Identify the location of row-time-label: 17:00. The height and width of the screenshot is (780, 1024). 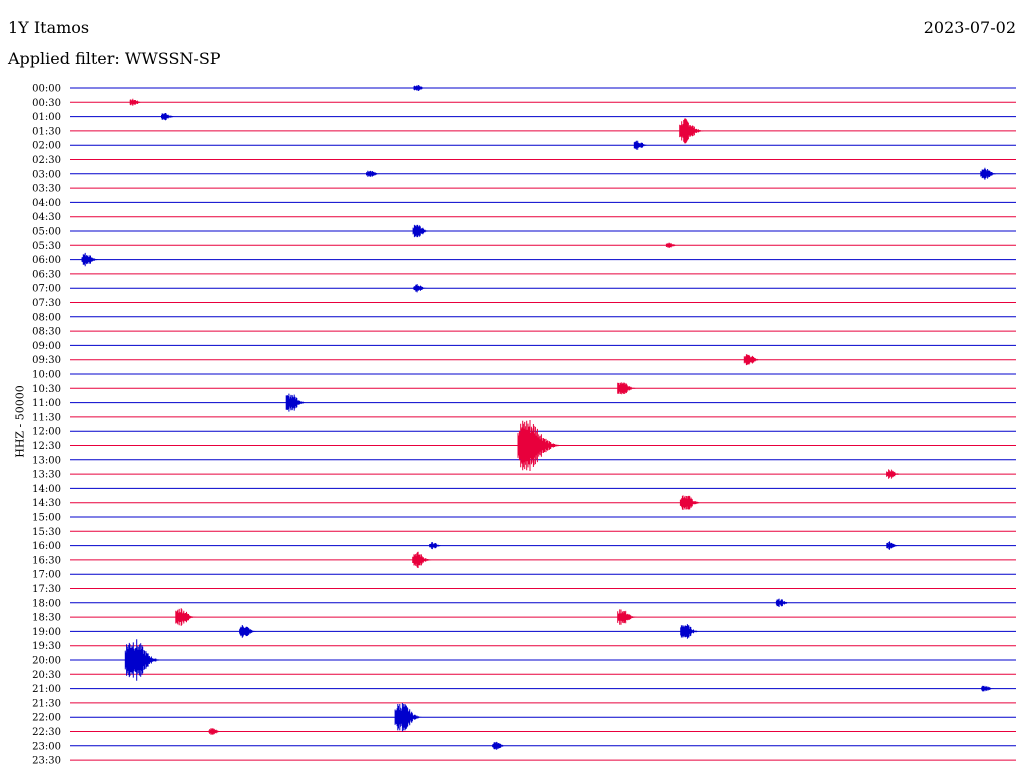
(46, 575).